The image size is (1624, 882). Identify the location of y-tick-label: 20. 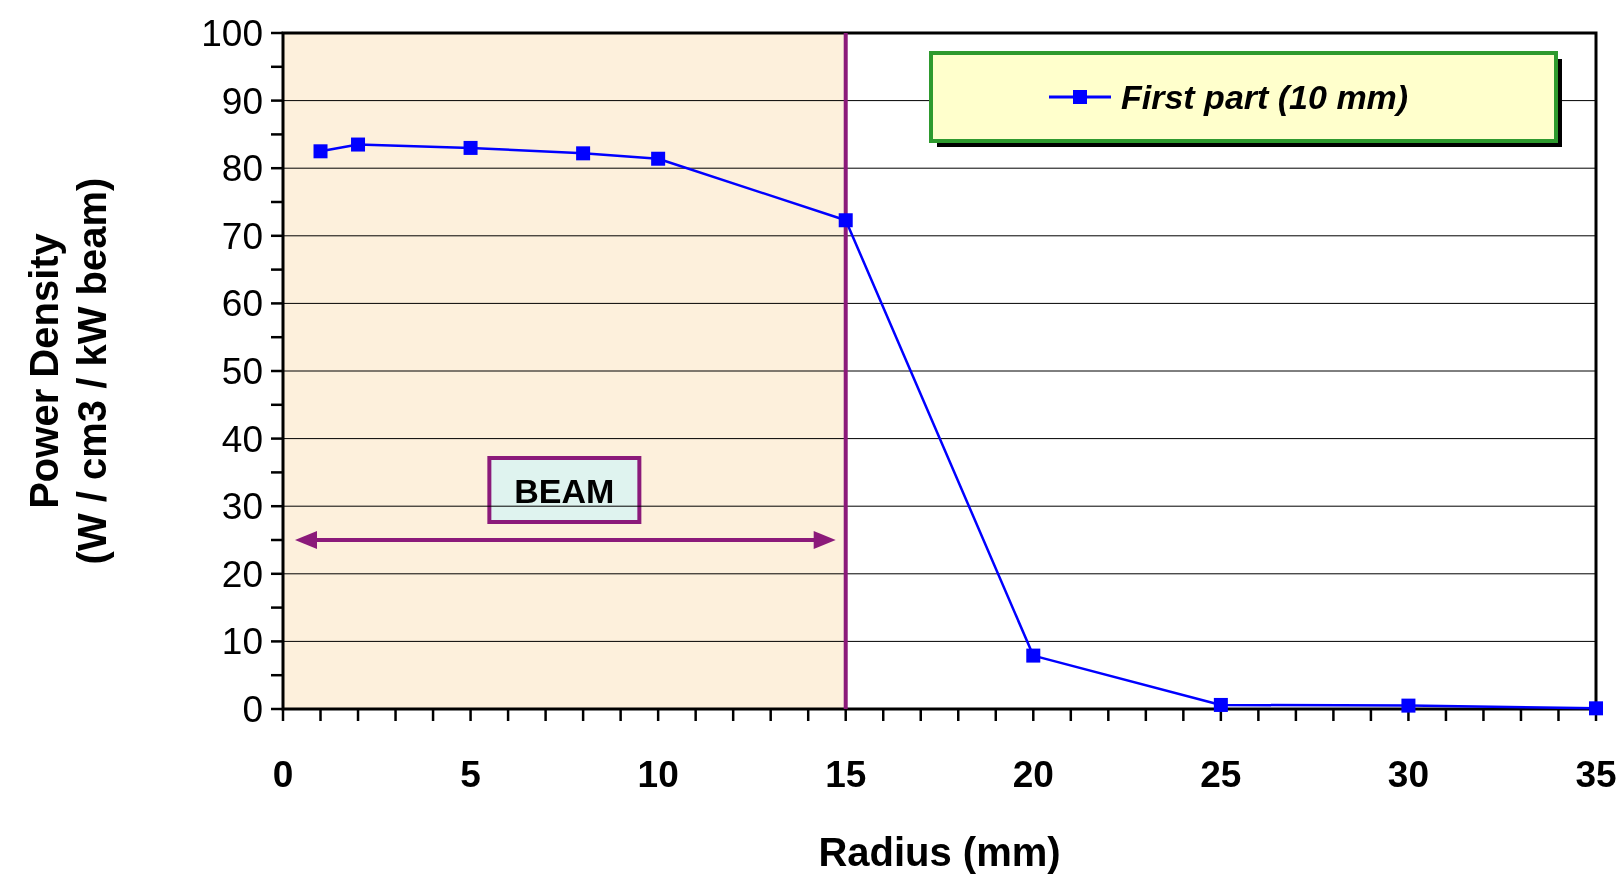
(242, 574).